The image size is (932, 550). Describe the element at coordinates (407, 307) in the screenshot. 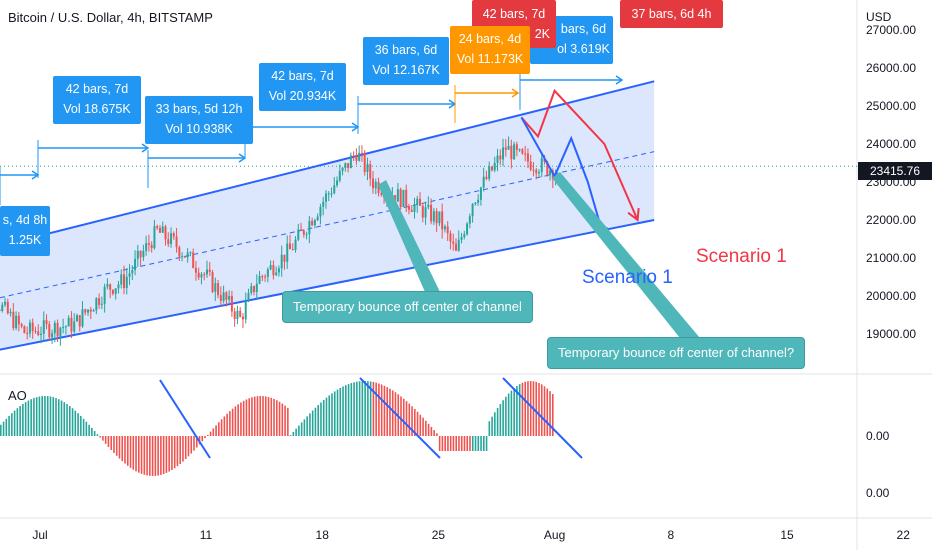

I see `callout-bounce-1: Temporary bounce off center of channel` at that location.